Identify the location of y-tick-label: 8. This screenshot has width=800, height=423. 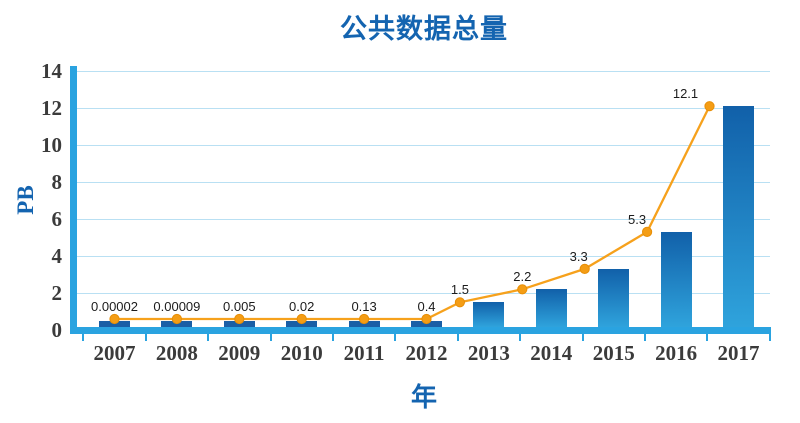
(57, 182).